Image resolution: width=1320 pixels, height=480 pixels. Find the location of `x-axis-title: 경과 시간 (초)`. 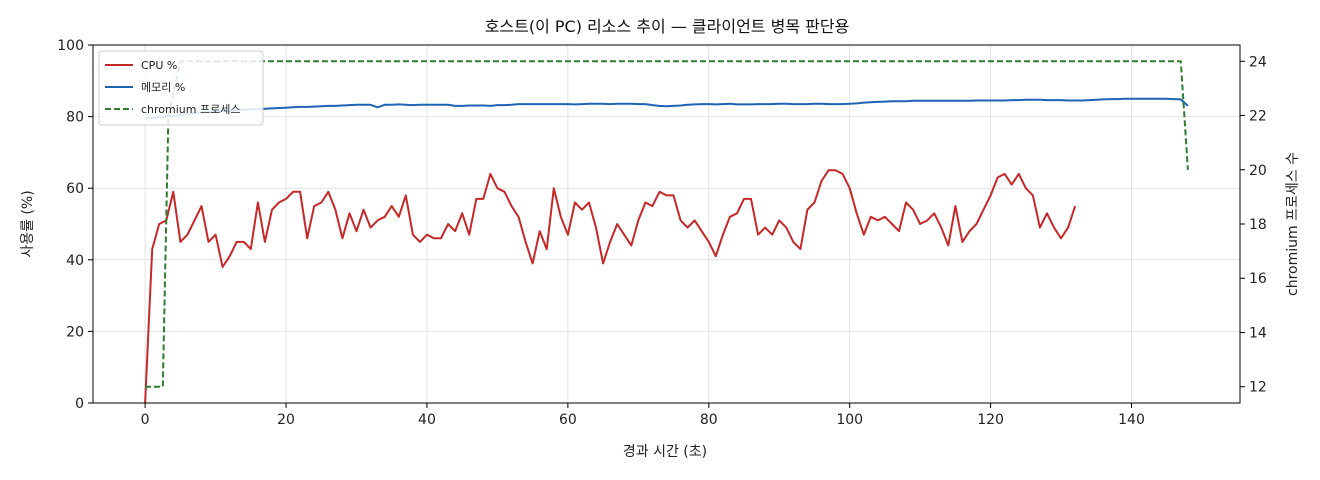

x-axis-title: 경과 시간 (초) is located at coordinates (665, 452).